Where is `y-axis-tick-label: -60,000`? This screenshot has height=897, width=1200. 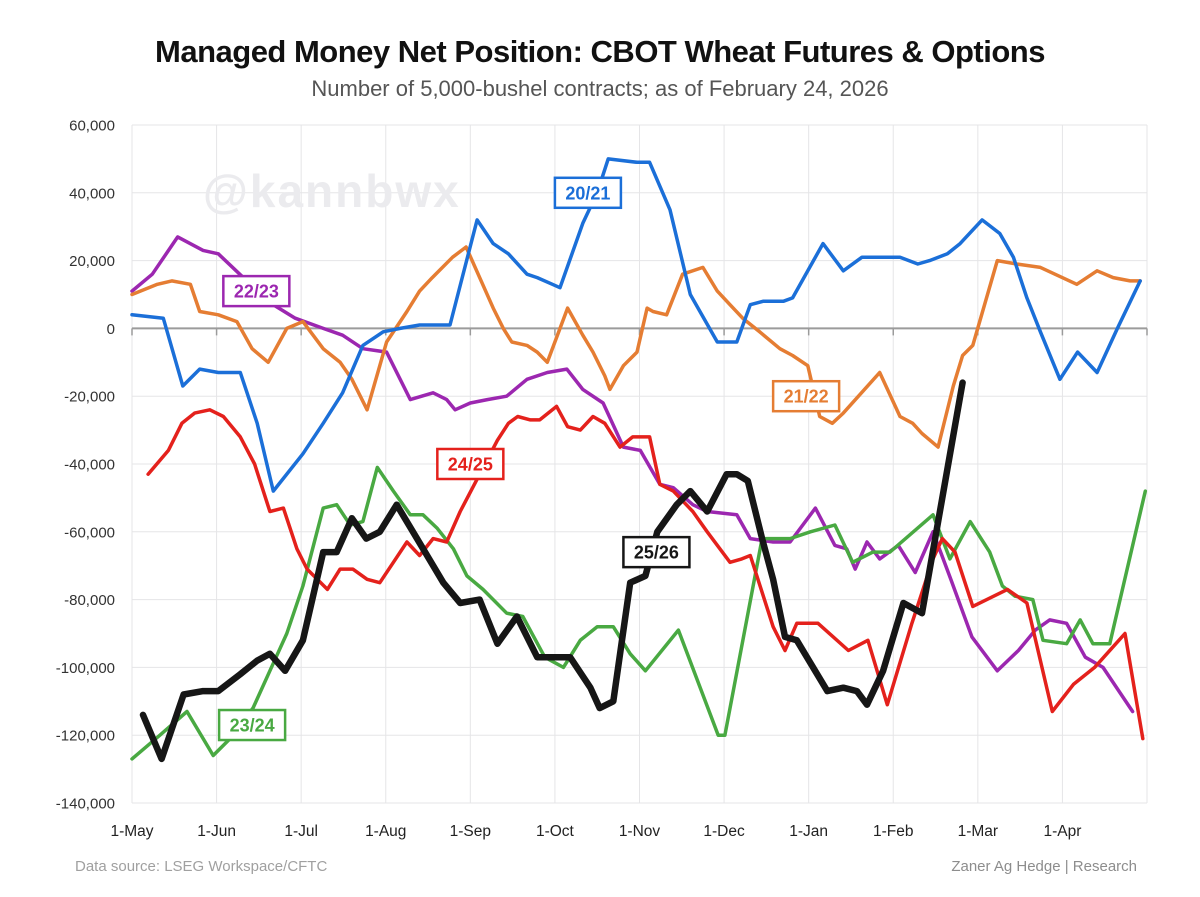 y-axis-tick-label: -60,000 is located at coordinates (89, 532).